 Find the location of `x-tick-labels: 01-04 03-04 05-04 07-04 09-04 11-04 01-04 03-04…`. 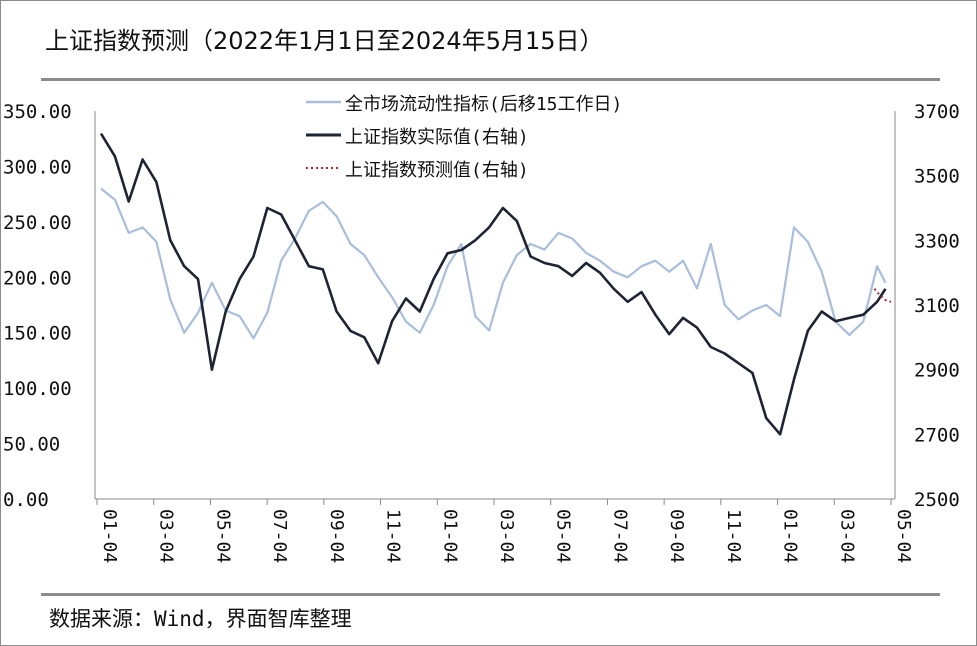

x-tick-labels: 01-04 03-04 05-04 07-04 09-04 11-04 01-04 03-04… is located at coordinates (505, 531).